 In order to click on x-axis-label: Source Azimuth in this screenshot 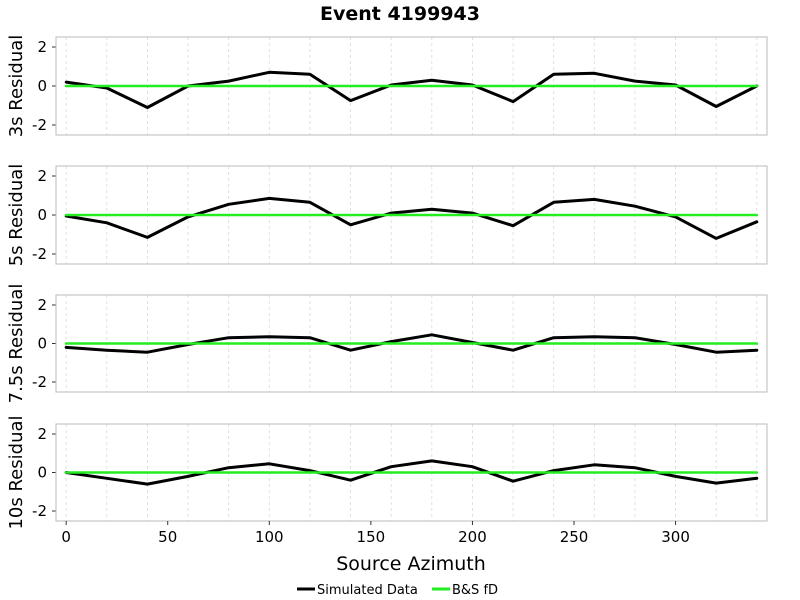, I will do `click(411, 564)`.